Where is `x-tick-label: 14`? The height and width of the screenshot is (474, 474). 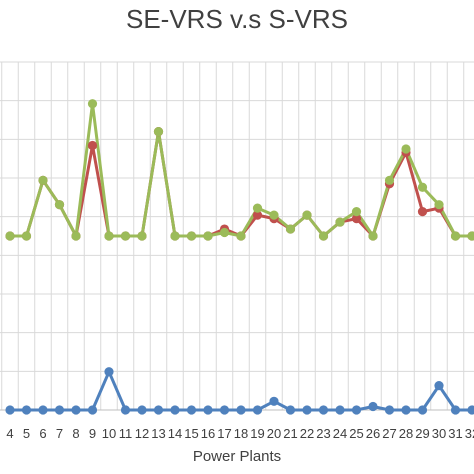 x-tick-label: 14 is located at coordinates (175, 433).